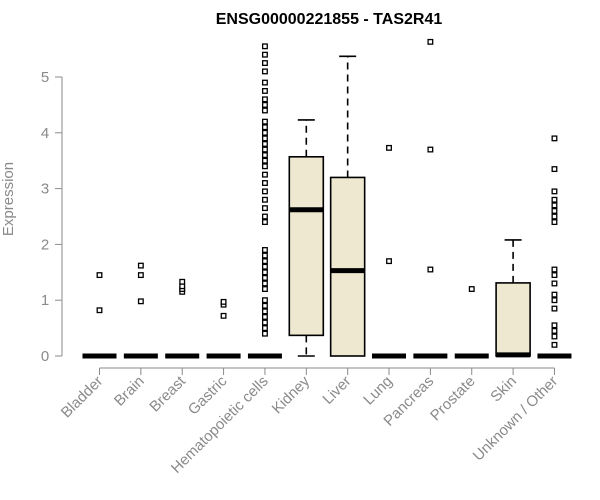 The image size is (600, 500). What do you see at coordinates (329, 19) in the screenshot?
I see `chart-title: ENSG00000221855 - TAS2R41` at bounding box center [329, 19].